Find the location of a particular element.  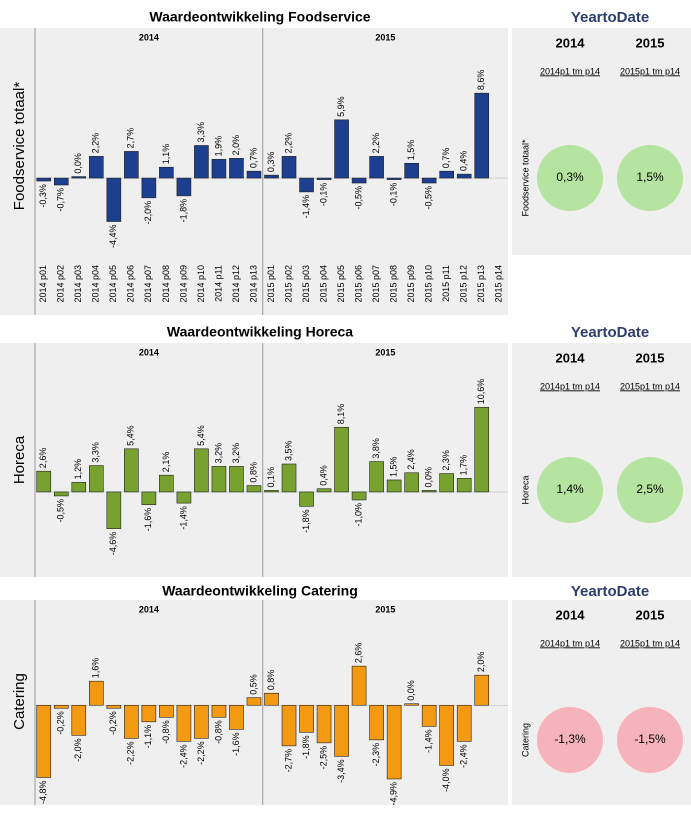

ytd-title: YeartoDate is located at coordinates (610, 17).